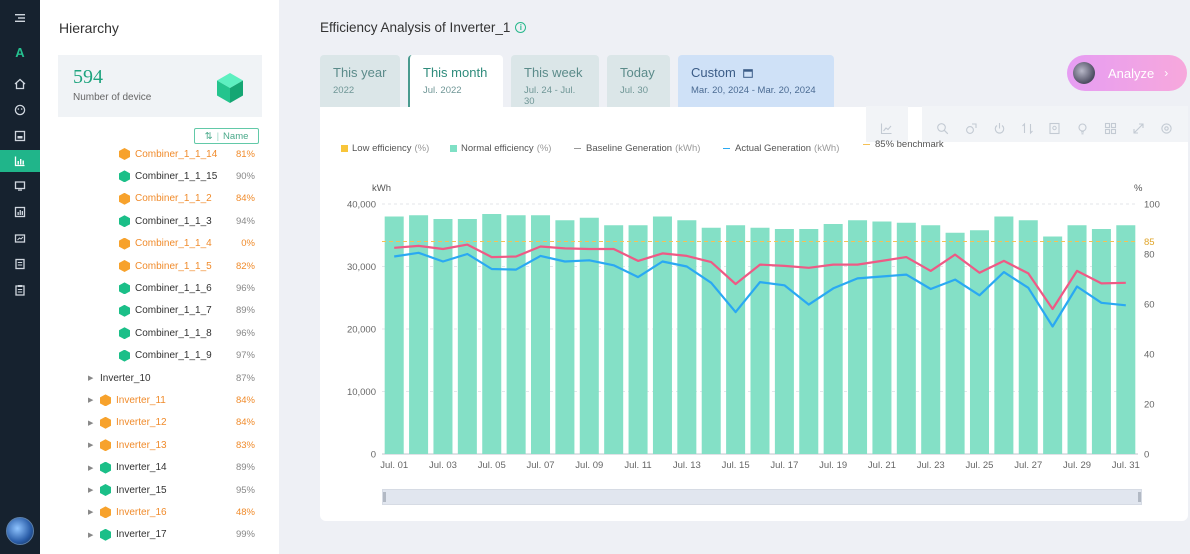  I want to click on tree-node-combiner: Combiner_1_1_9 97%, so click(199, 356).